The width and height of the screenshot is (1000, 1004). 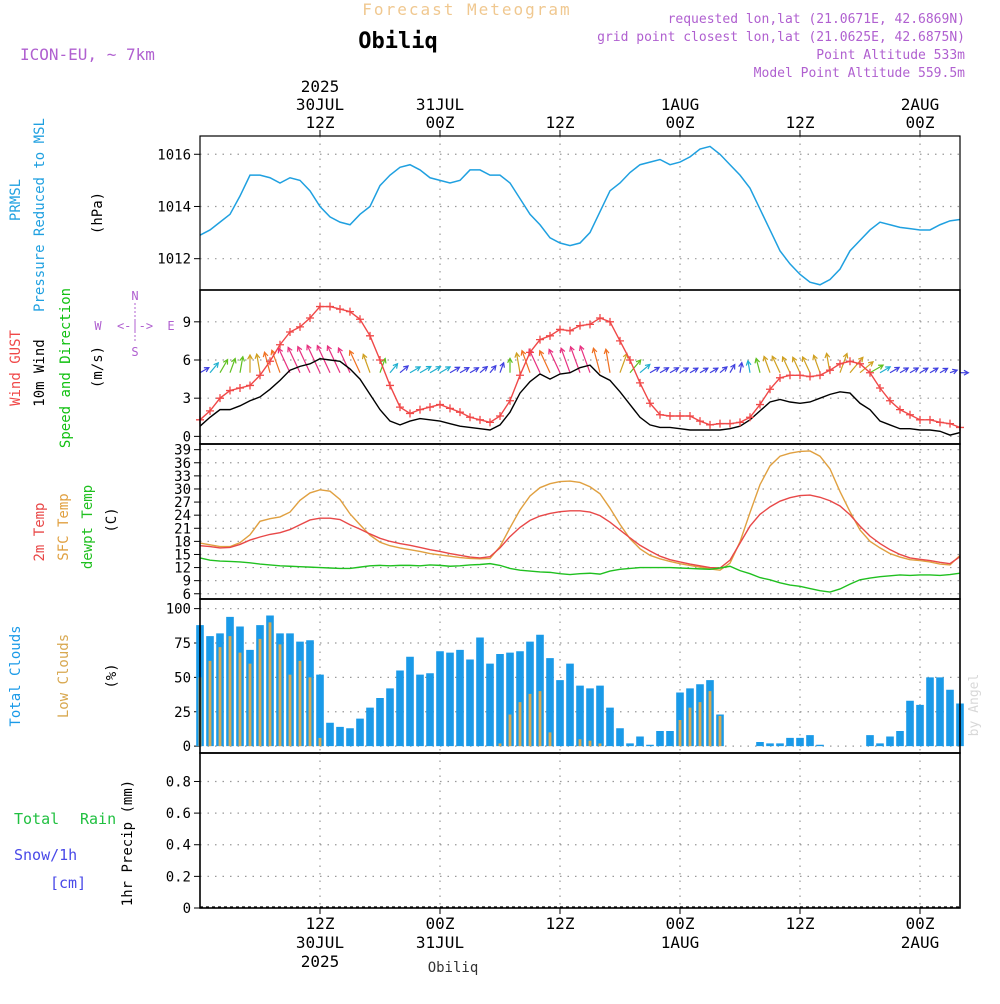 I want to click on panel-frame, so click(x=580, y=830).